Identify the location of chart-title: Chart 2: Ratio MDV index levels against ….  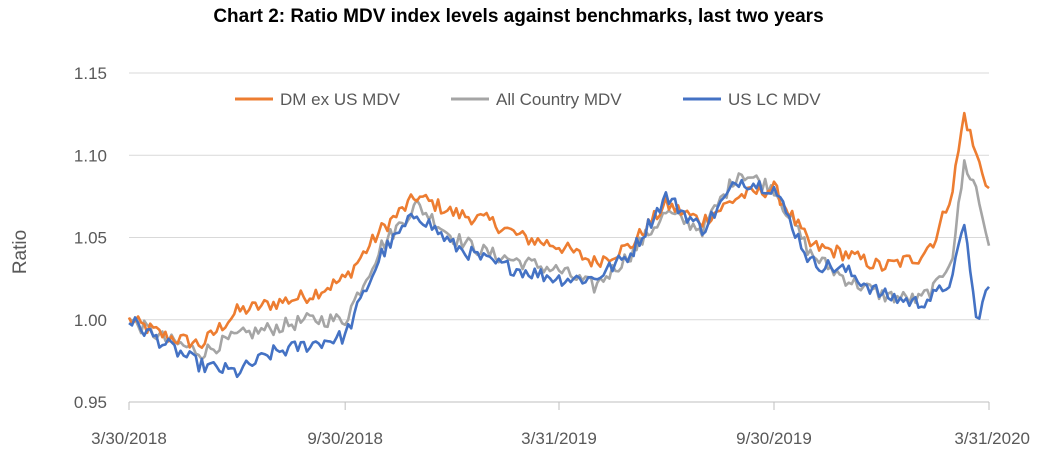
(518, 16).